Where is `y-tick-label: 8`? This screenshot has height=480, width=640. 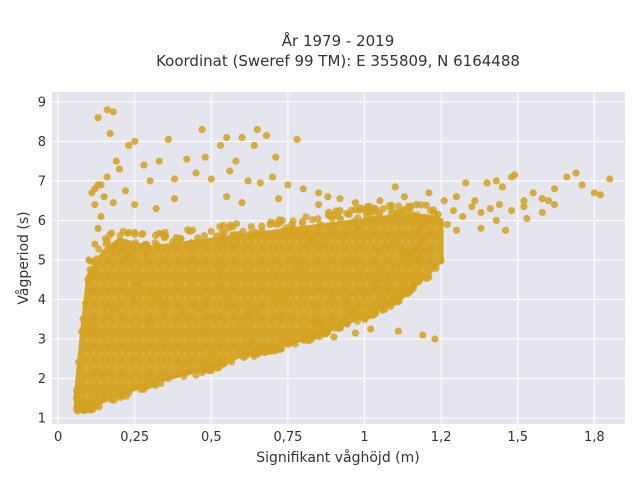 y-tick-label: 8 is located at coordinates (42, 142).